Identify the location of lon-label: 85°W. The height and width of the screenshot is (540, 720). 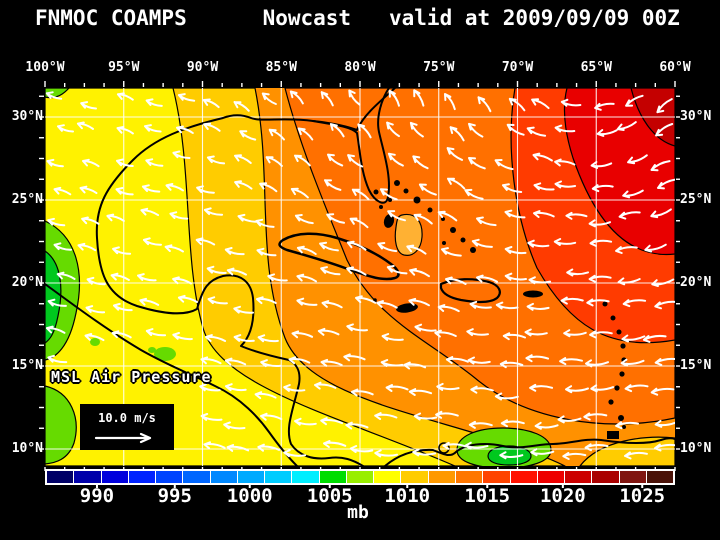
(281, 67).